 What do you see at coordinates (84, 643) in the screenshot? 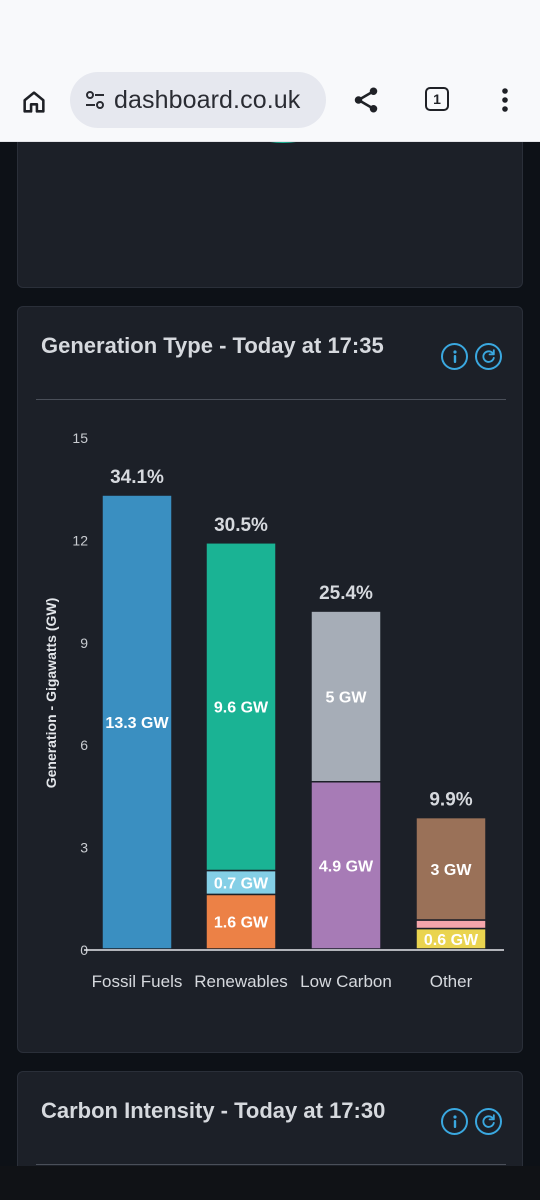
I see `y-tick-label: 9` at bounding box center [84, 643].